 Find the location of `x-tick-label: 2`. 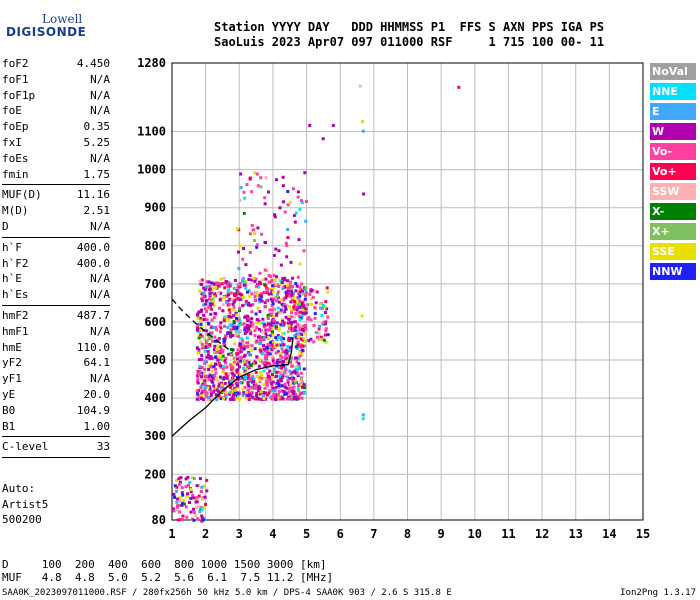

x-tick-label: 2 is located at coordinates (205, 534).